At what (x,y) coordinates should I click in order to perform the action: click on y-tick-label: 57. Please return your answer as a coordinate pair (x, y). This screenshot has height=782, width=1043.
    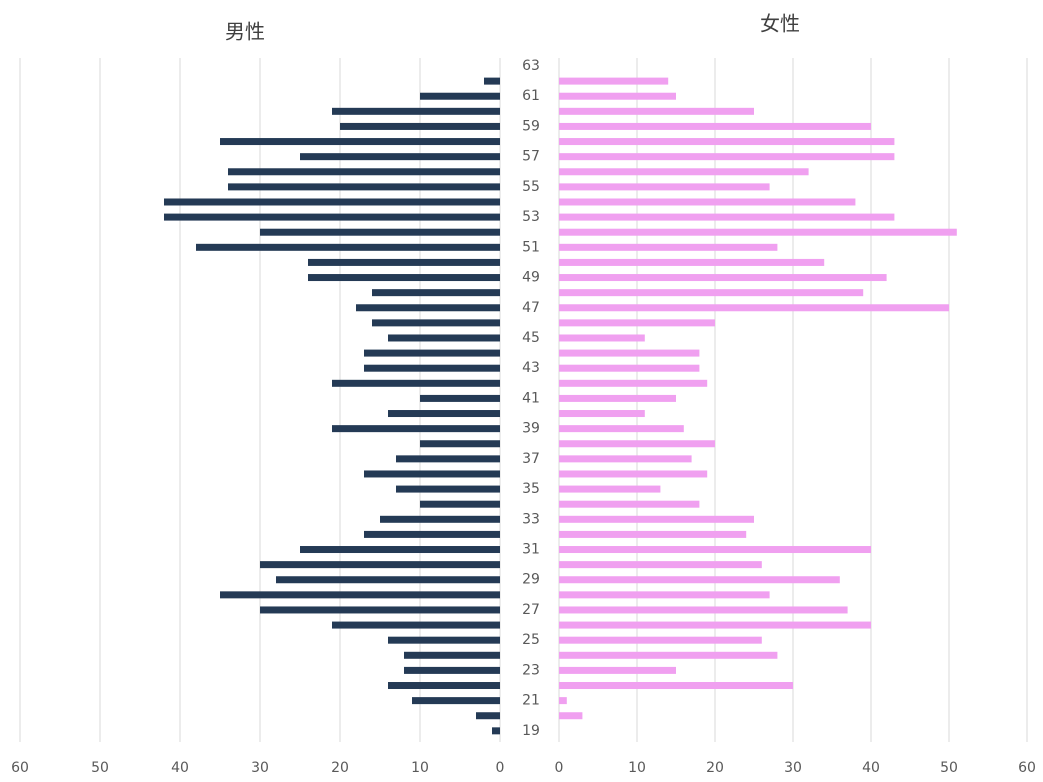
    Looking at the image, I should click on (531, 157).